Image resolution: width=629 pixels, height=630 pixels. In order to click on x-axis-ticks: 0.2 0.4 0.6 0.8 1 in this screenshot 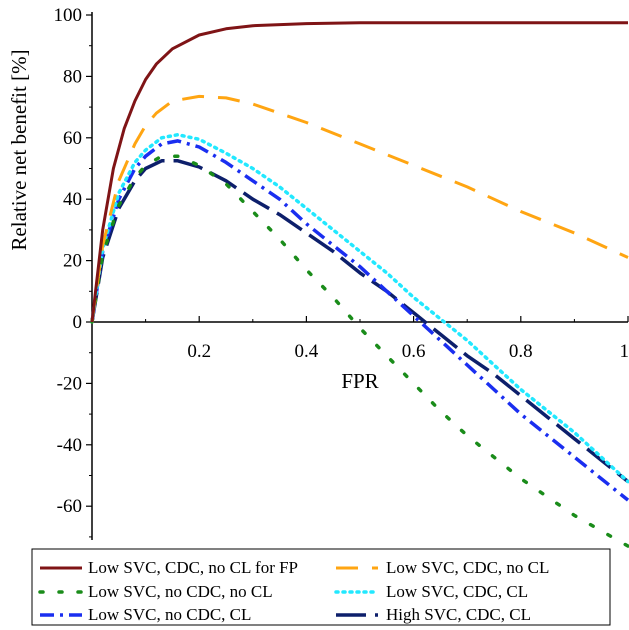, I will do `click(387, 339)`.